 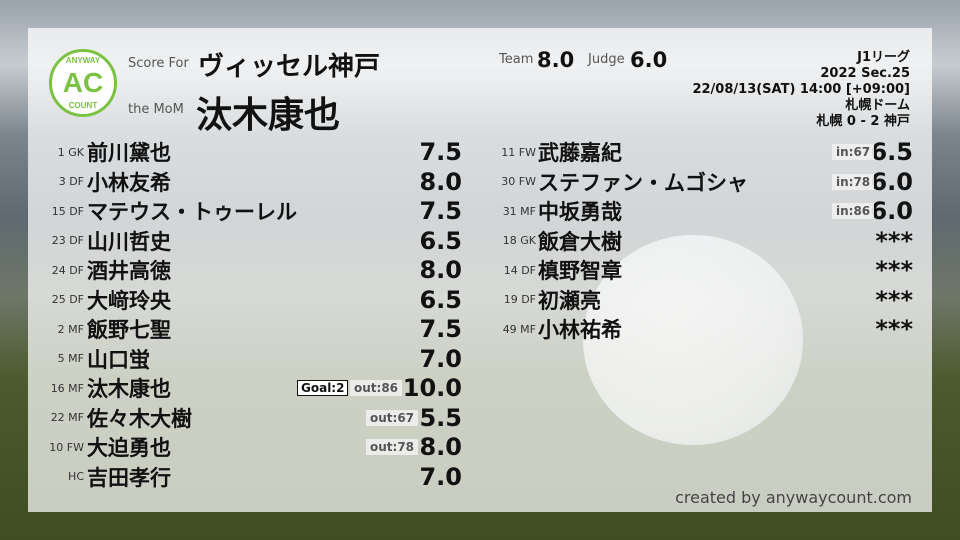 I want to click on player-row: 2 MF 飯野七聖 7.5, so click(x=480, y=329).